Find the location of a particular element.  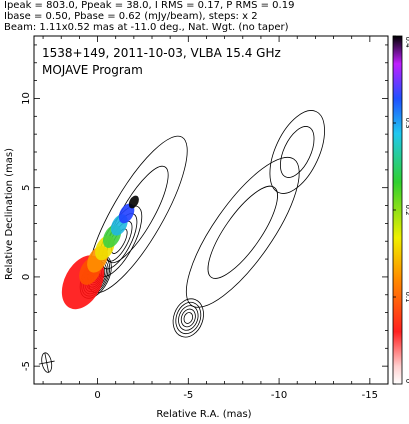

map-title: 1538+149, 2011-10-03, VLBA 15.4 GHz is located at coordinates (161, 53).